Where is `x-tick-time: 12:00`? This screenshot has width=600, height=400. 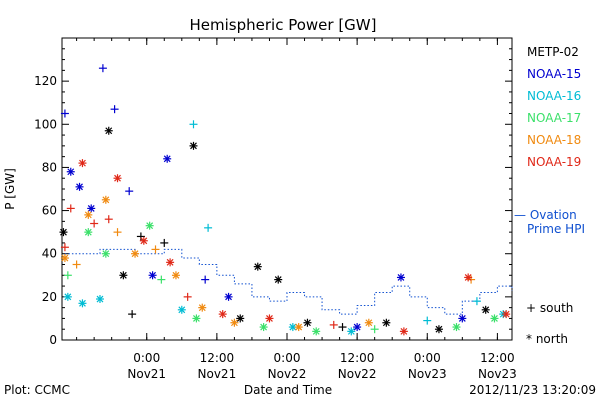
x-tick-time: 12:00 is located at coordinates (217, 358).